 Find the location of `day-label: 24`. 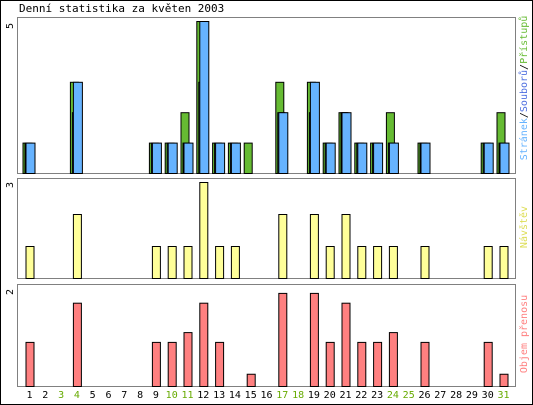

day-label: 24 is located at coordinates (393, 395).